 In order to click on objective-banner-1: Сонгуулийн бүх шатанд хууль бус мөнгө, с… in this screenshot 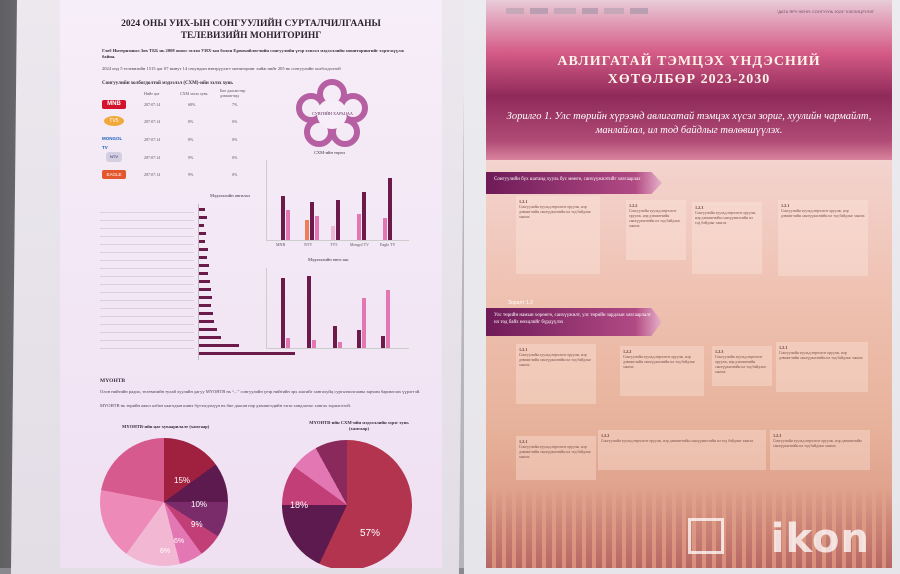, I will do `click(574, 183)`.